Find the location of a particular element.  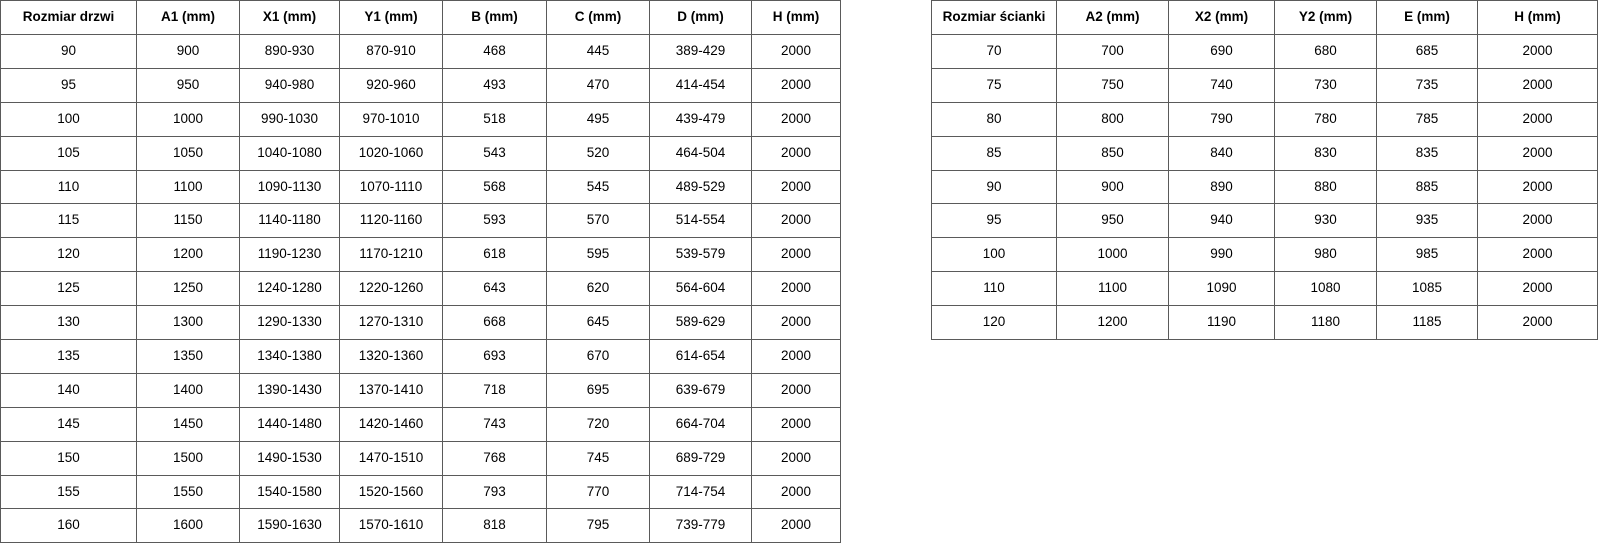

table-cell: 1500 is located at coordinates (188, 458).